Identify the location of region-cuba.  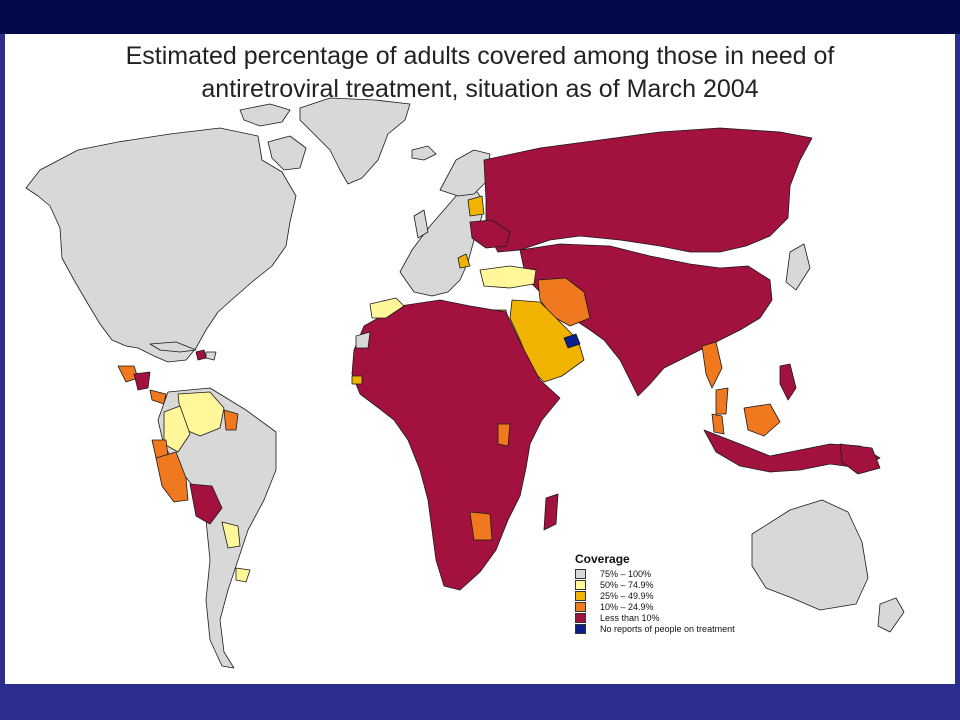
(173, 347).